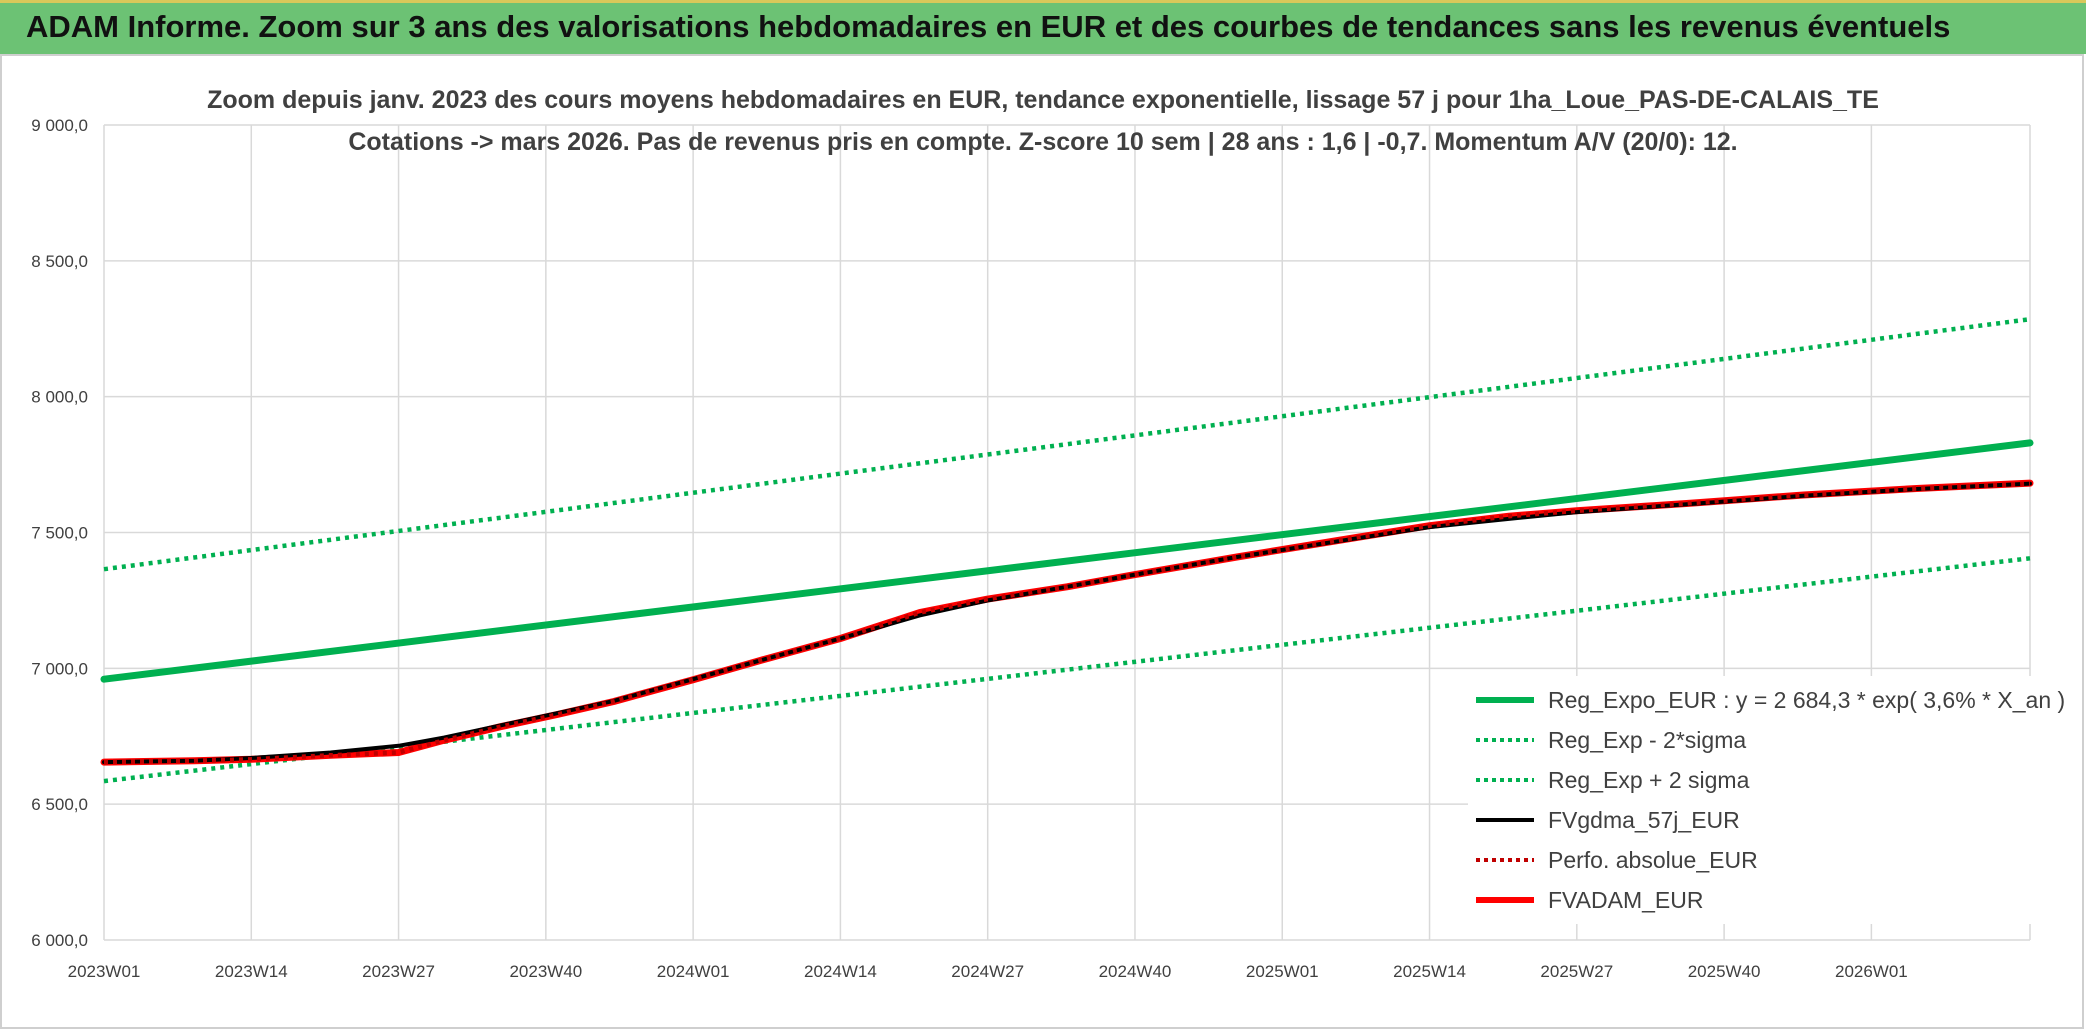  What do you see at coordinates (1429, 971) in the screenshot?
I see `x-tick-label: 2025W14` at bounding box center [1429, 971].